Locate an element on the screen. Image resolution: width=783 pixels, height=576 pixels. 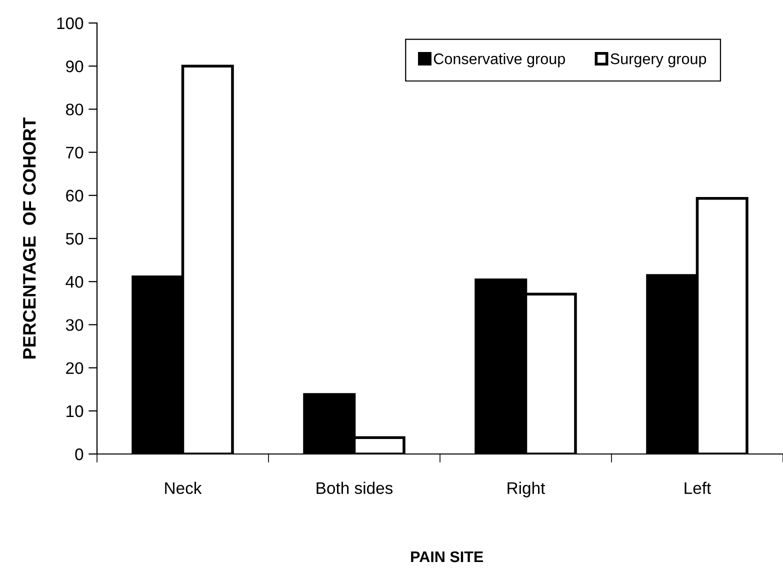
x-tick-label: Both sides is located at coordinates (354, 488).